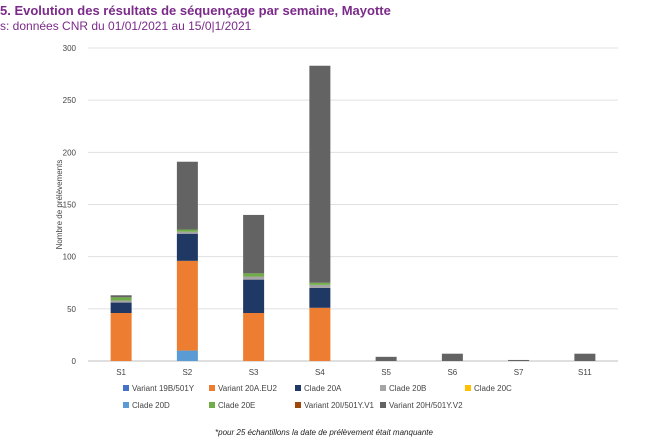 Image resolution: width=648 pixels, height=441 pixels. Describe the element at coordinates (386, 372) in the screenshot. I see `x-tick-label: S5` at that location.